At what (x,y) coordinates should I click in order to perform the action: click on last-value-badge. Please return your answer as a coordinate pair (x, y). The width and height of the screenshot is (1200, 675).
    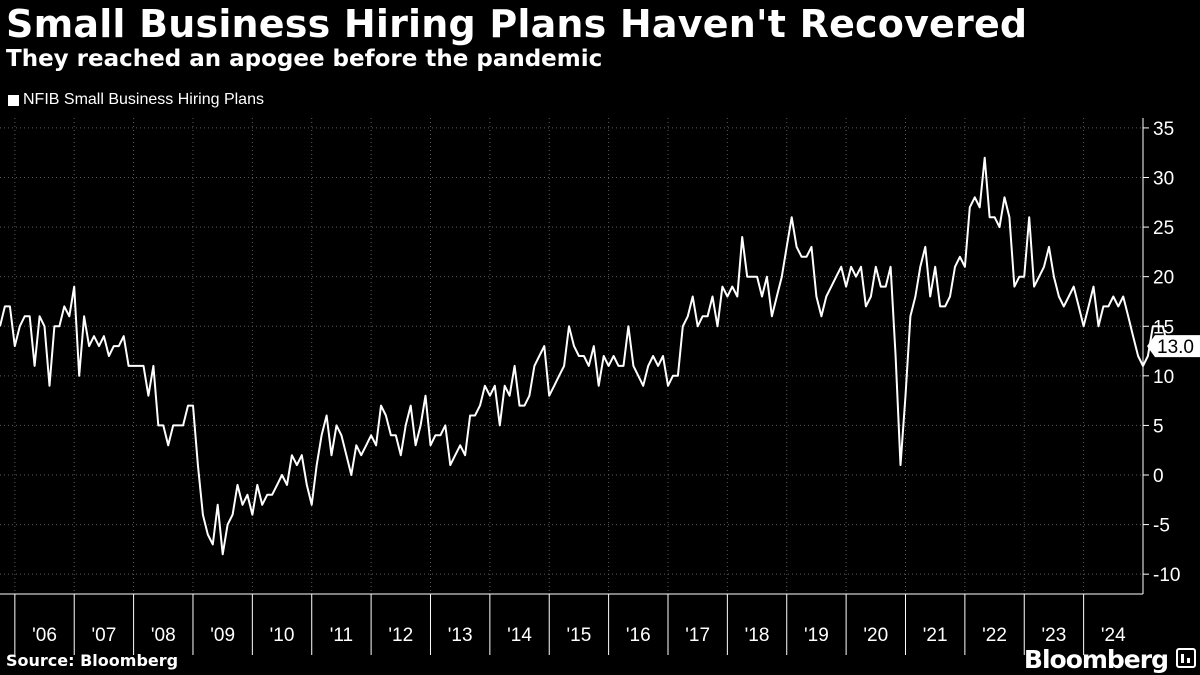
    Looking at the image, I should click on (1173, 346).